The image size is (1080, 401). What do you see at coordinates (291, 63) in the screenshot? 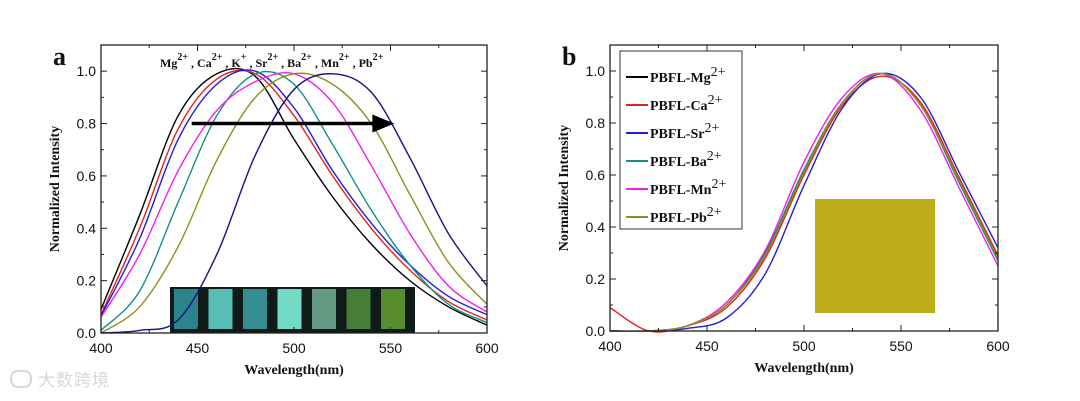
I see `ion-label: , Ba` at bounding box center [291, 63].